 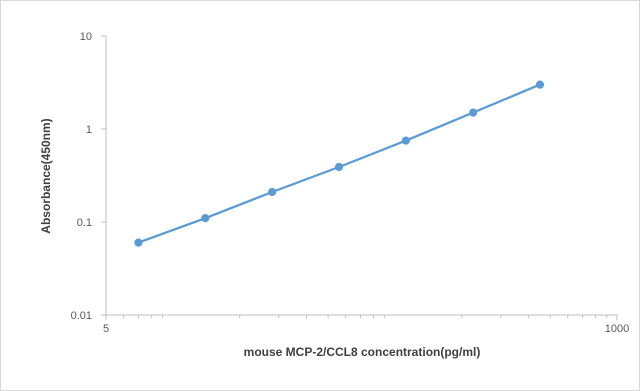 I want to click on y-tick-label: 10, so click(x=86, y=37).